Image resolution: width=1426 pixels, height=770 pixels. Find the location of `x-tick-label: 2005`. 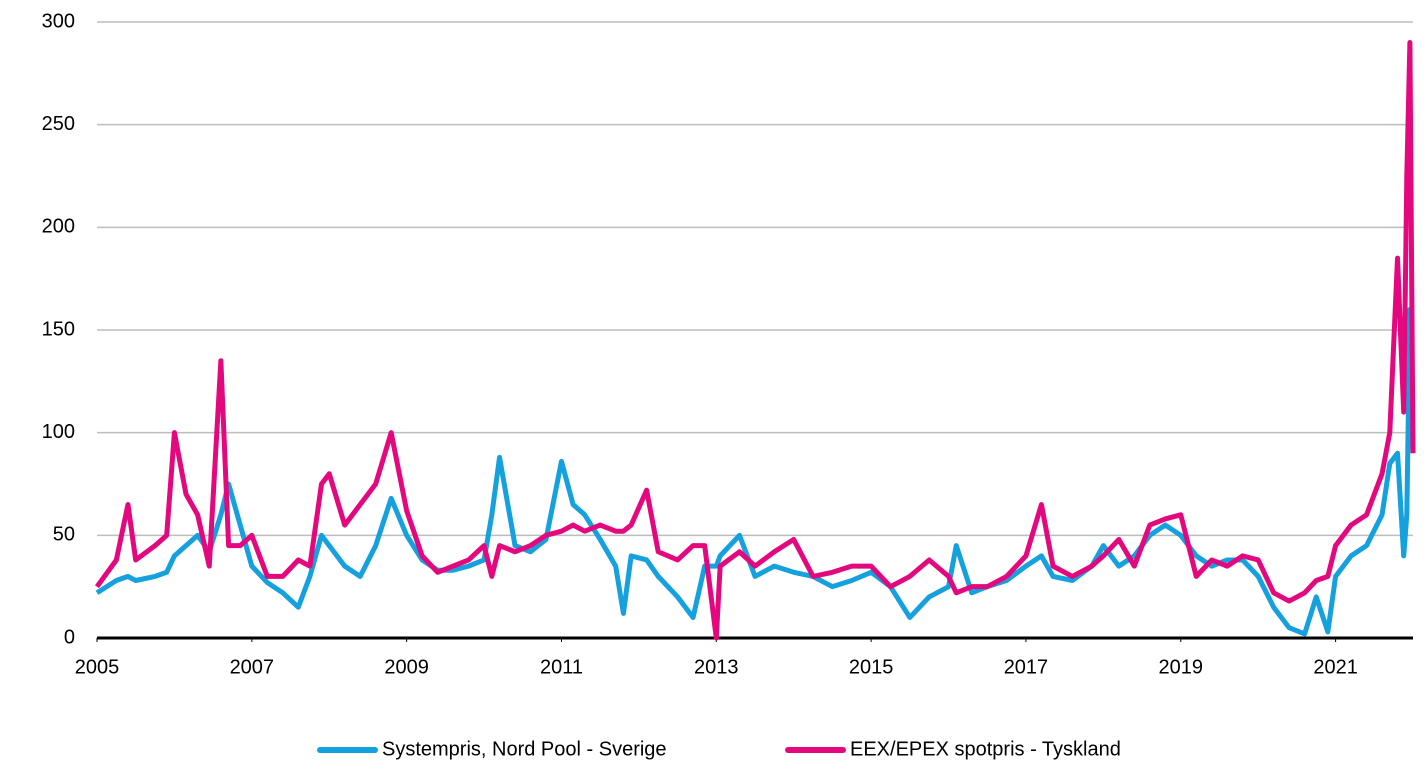

x-tick-label: 2005 is located at coordinates (97, 667).